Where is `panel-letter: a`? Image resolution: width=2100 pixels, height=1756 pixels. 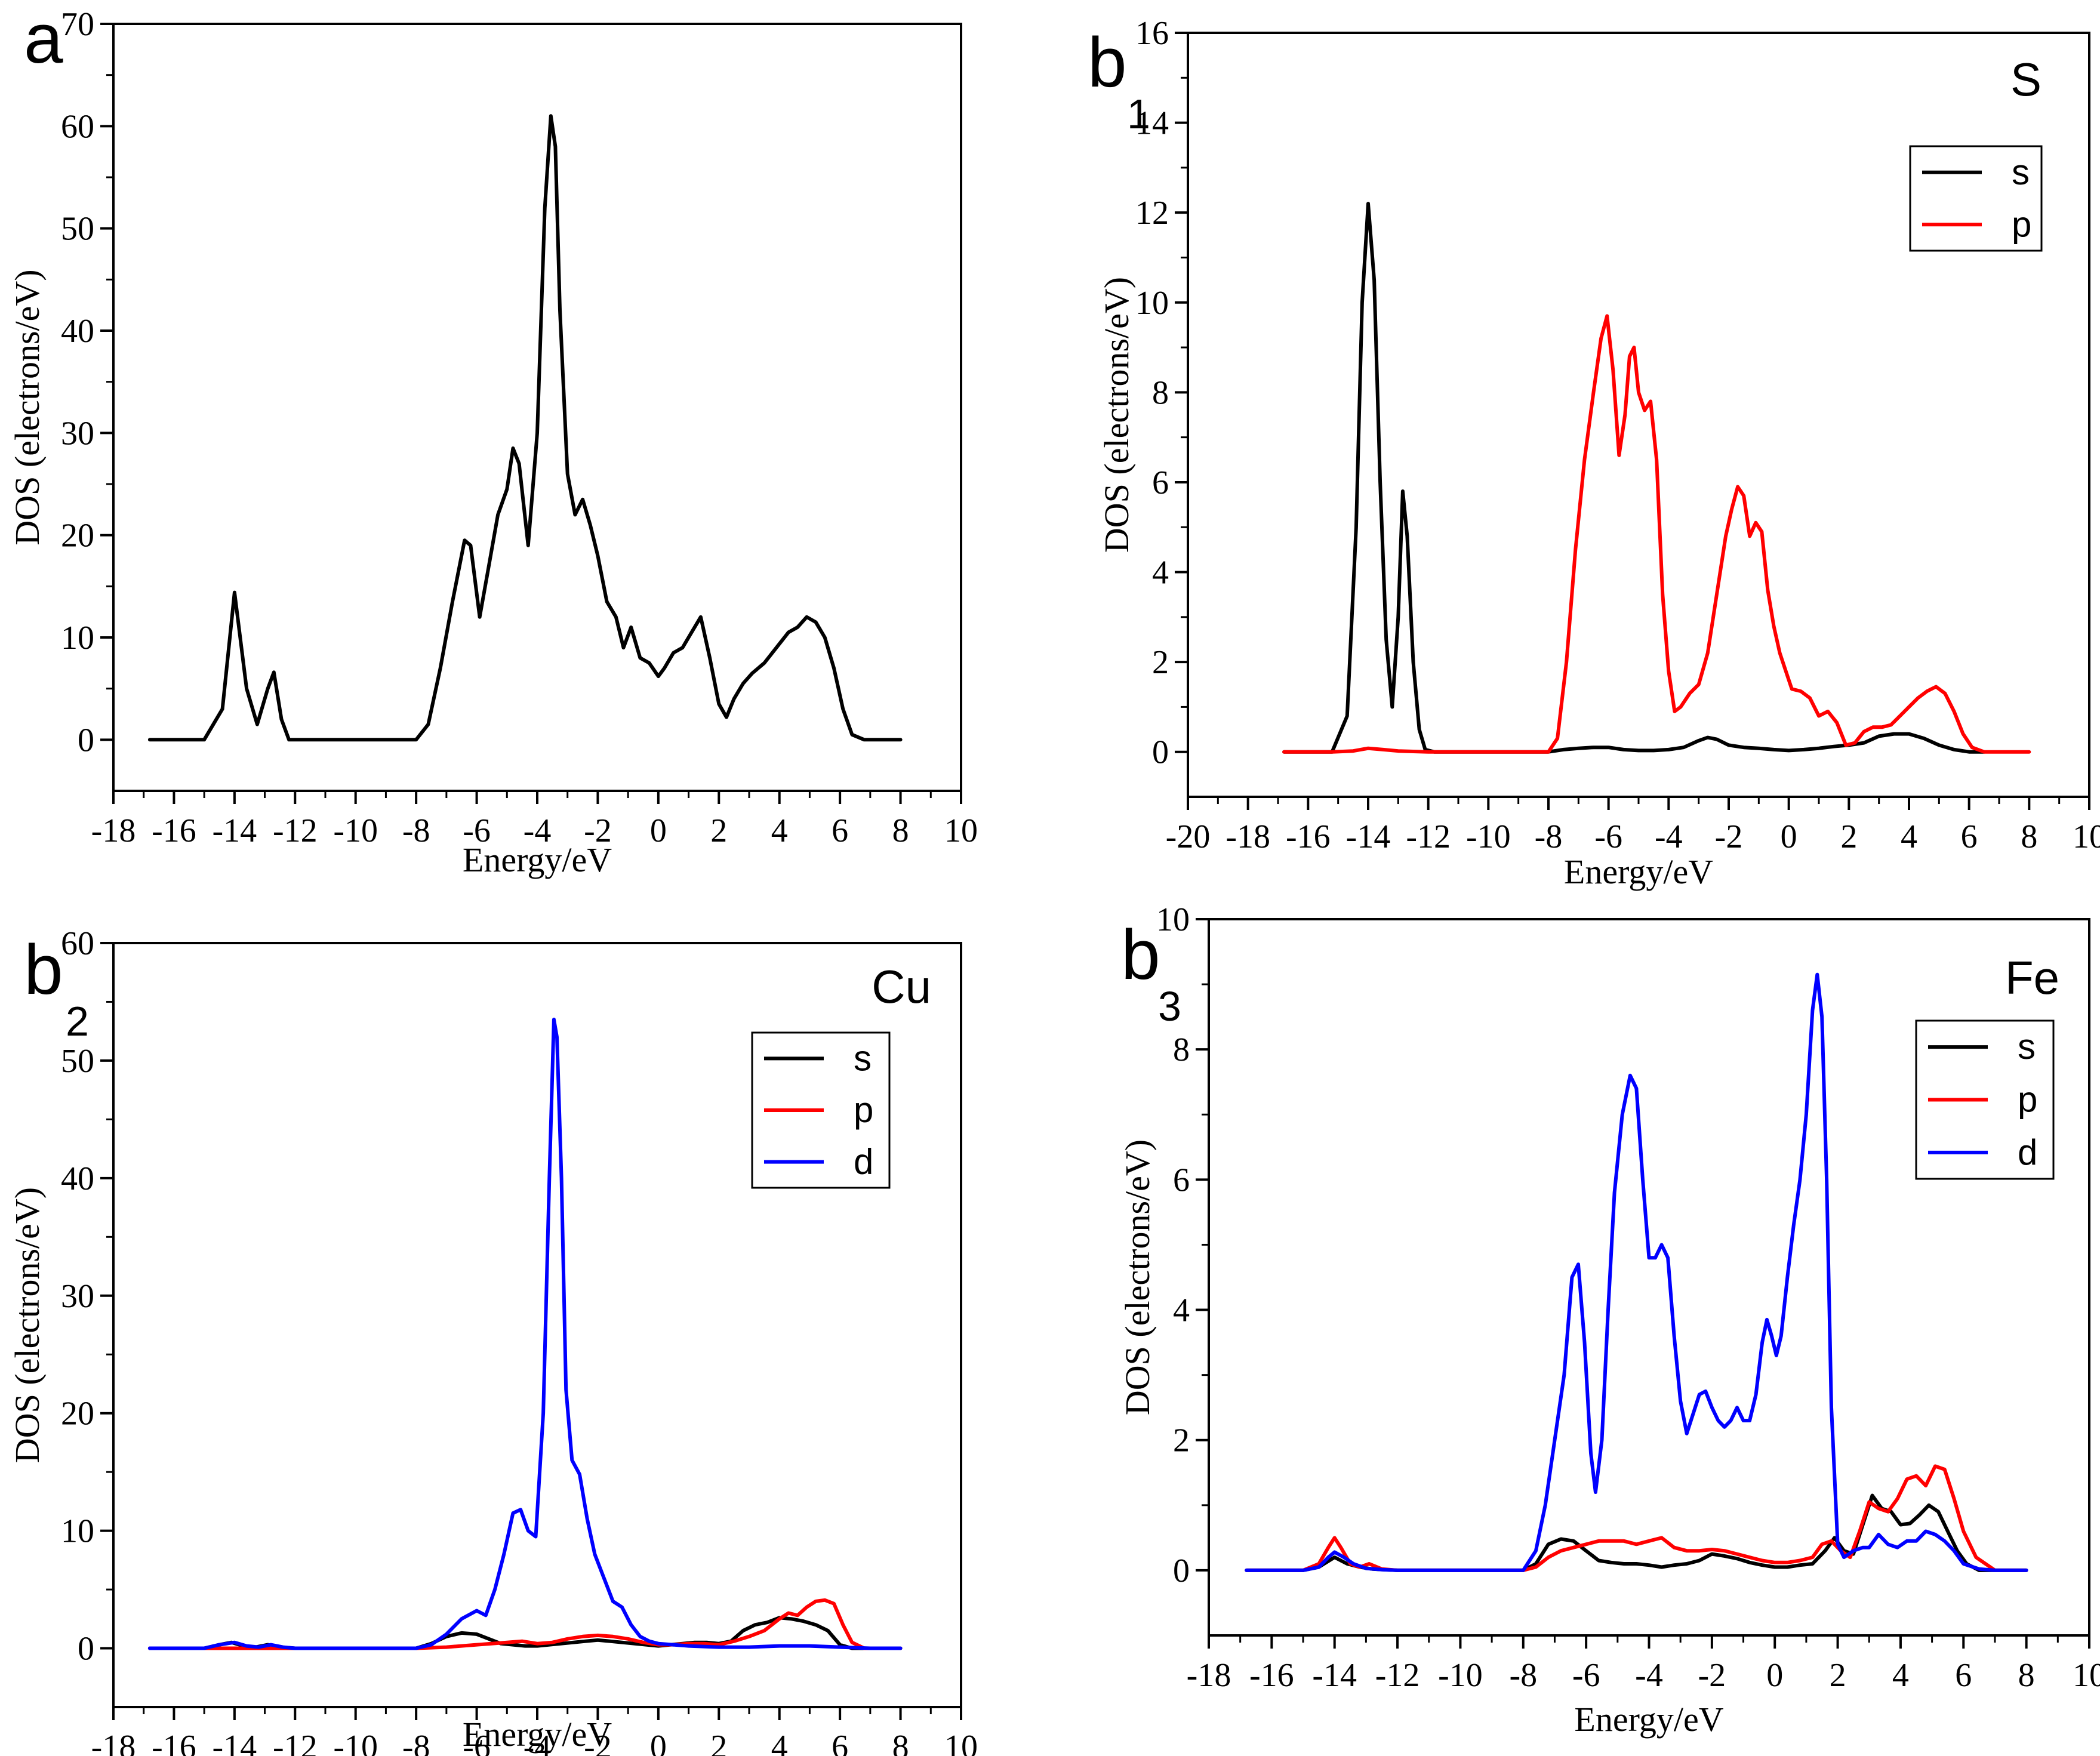 panel-letter: a is located at coordinates (43, 39).